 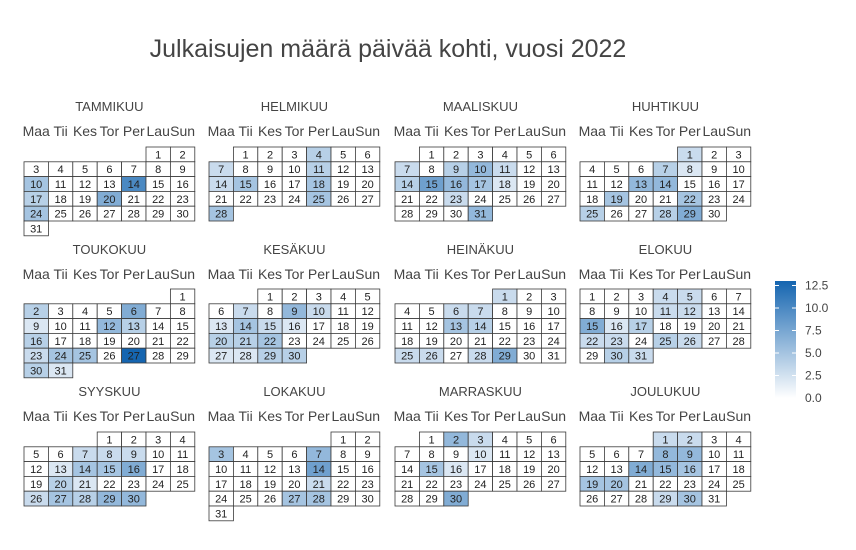 What do you see at coordinates (714, 155) in the screenshot?
I see `day-number: 2` at bounding box center [714, 155].